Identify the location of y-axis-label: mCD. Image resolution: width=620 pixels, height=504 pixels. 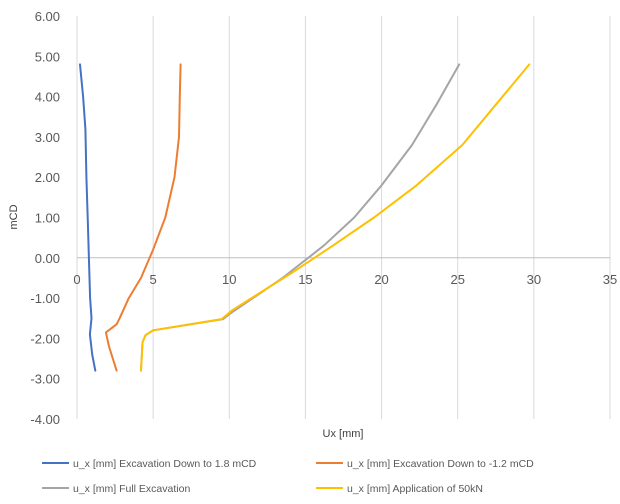
(14, 216).